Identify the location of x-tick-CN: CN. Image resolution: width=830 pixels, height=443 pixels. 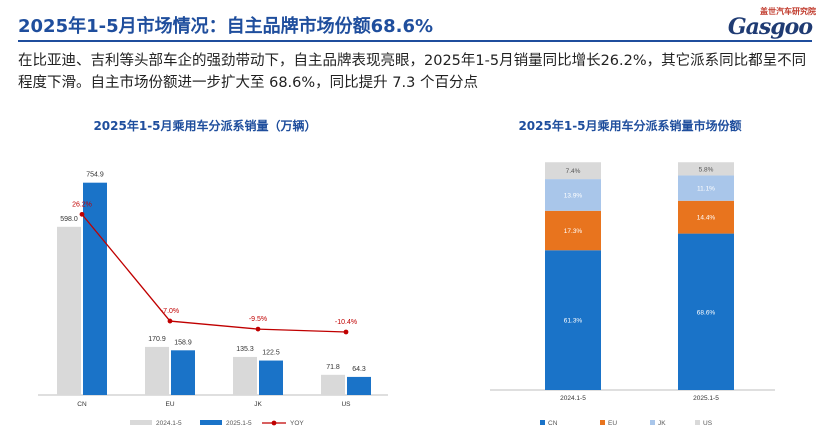
(82, 404).